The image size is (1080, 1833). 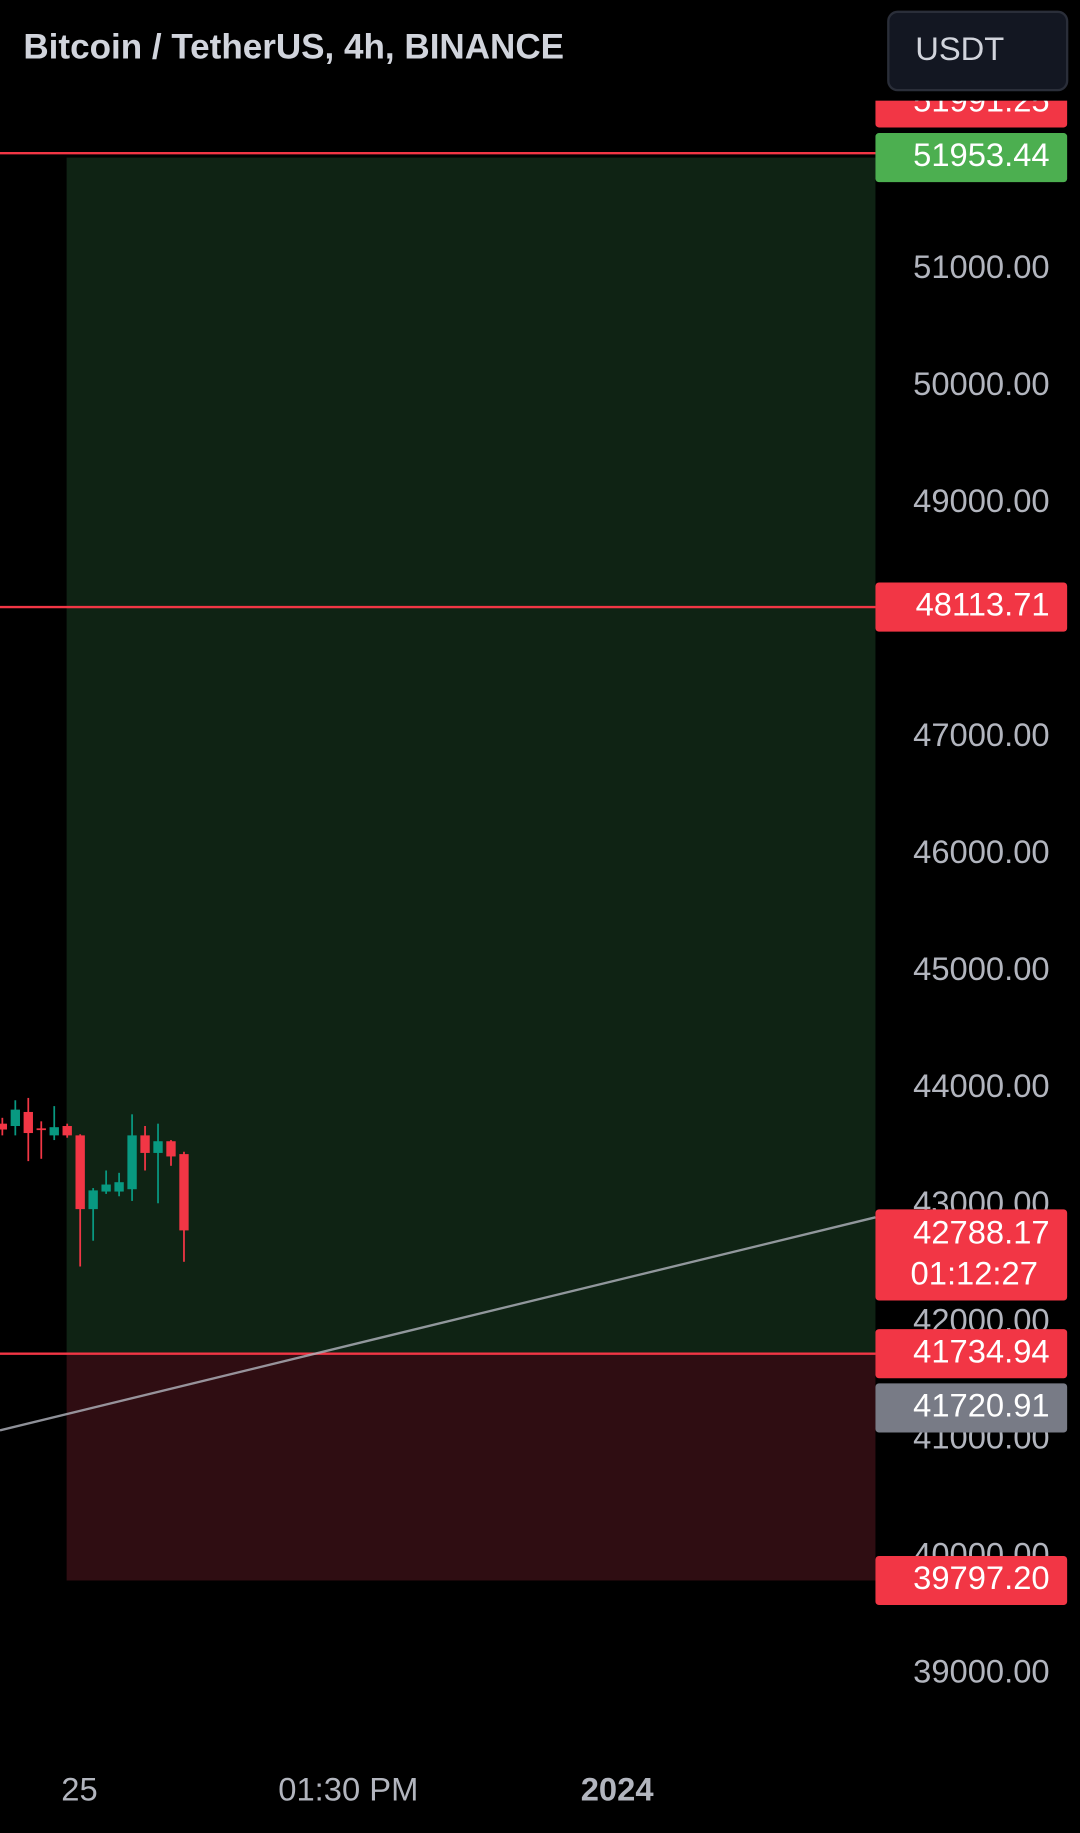 What do you see at coordinates (981, 154) in the screenshot?
I see `price-tag-label: 51953.44` at bounding box center [981, 154].